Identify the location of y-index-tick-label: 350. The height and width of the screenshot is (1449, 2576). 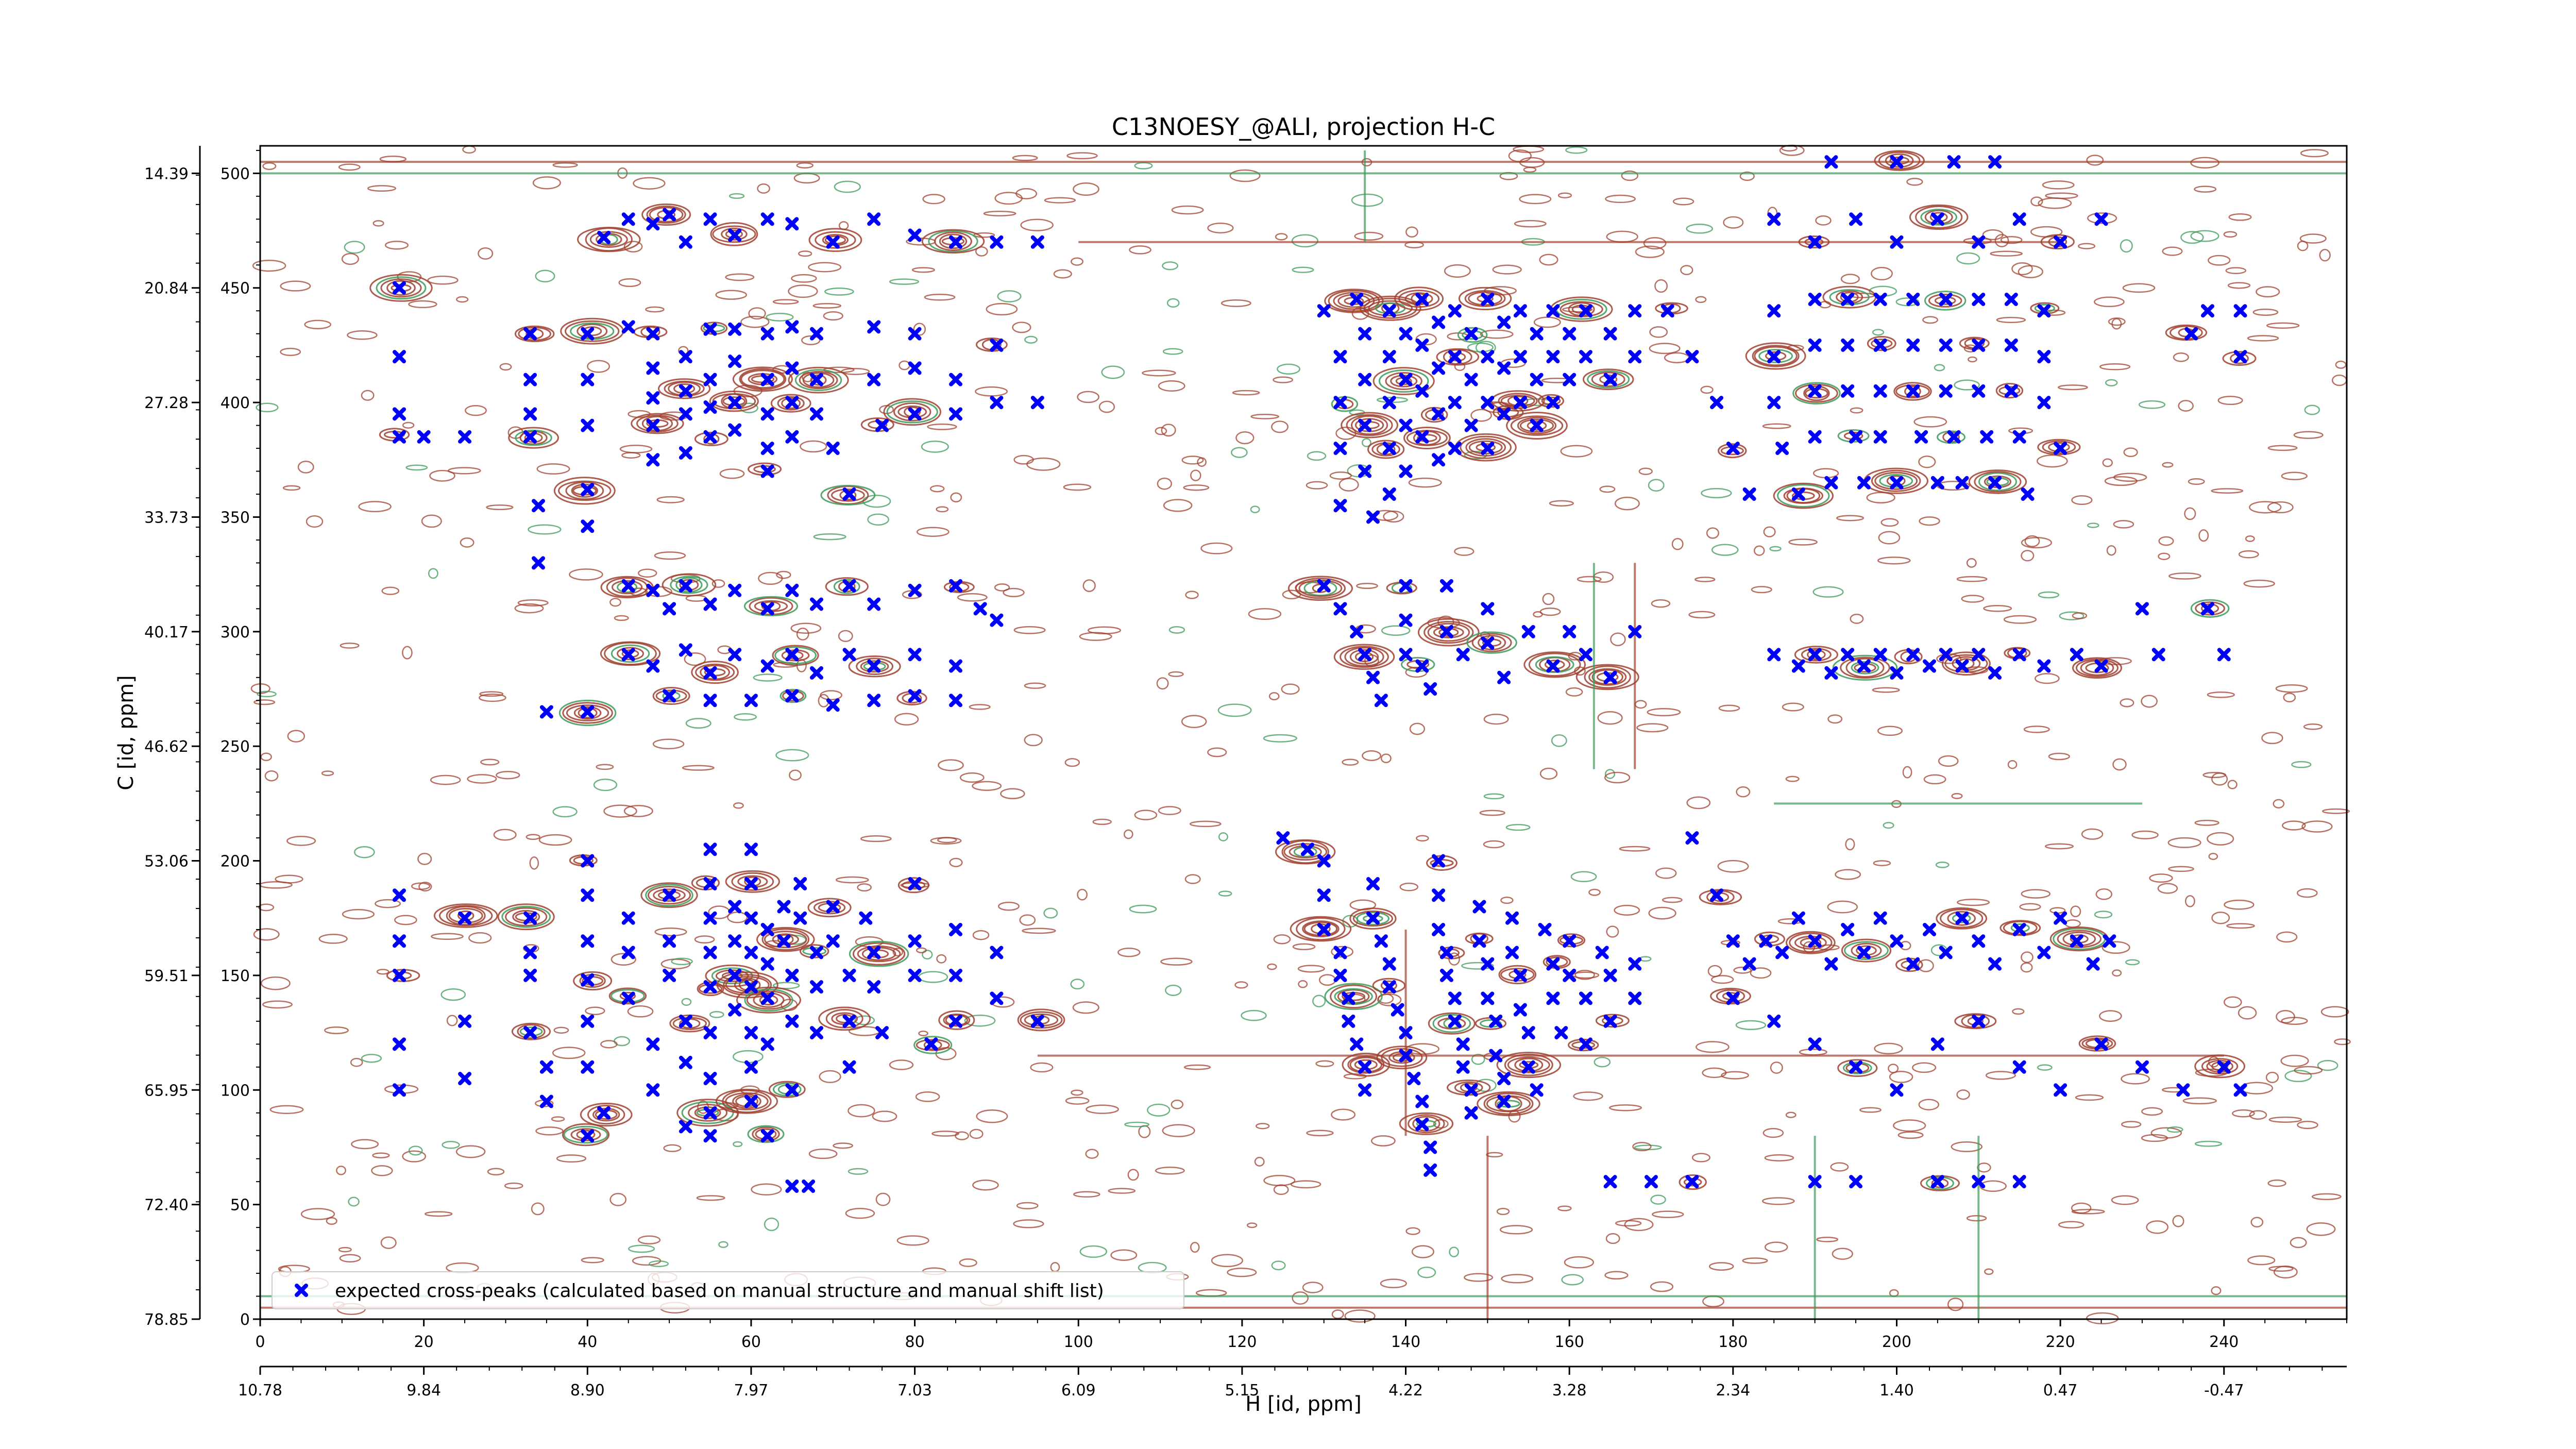
(235, 518).